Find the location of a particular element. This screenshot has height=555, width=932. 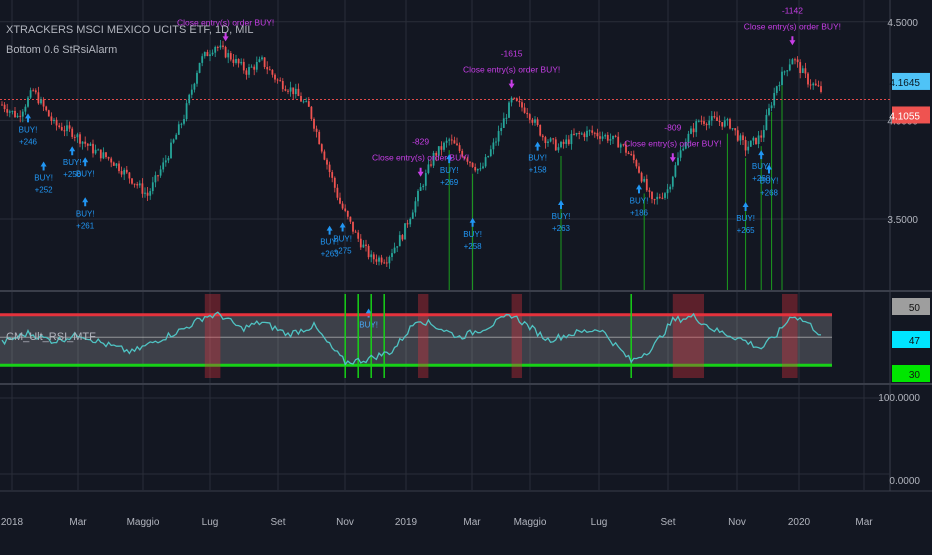

time-tick-label: Mar is located at coordinates (864, 522).